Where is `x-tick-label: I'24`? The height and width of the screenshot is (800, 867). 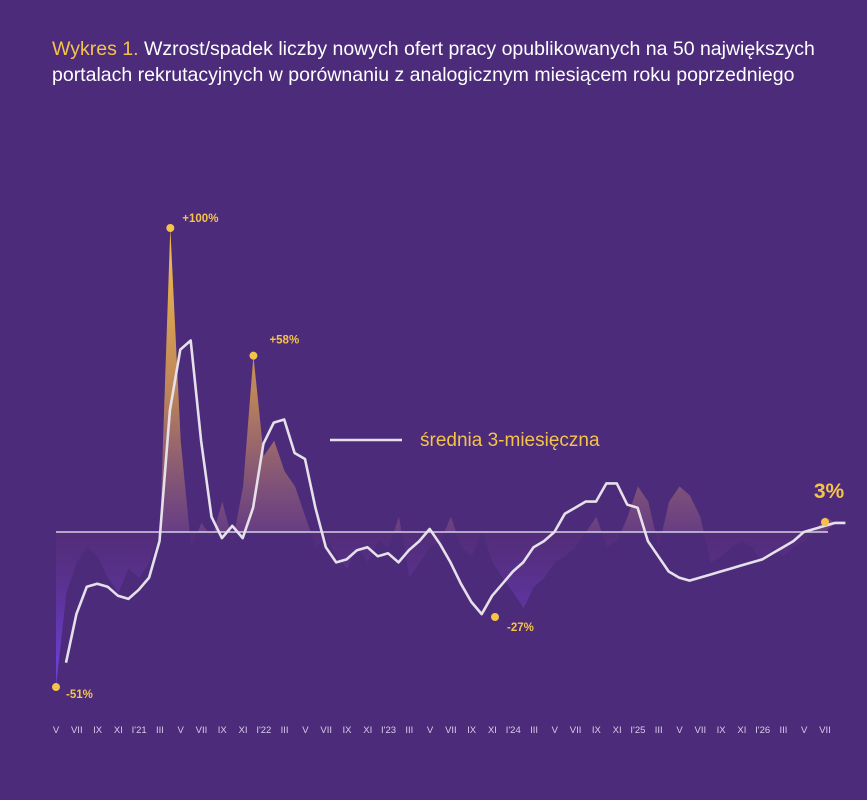
x-tick-label: I'24 is located at coordinates (513, 730).